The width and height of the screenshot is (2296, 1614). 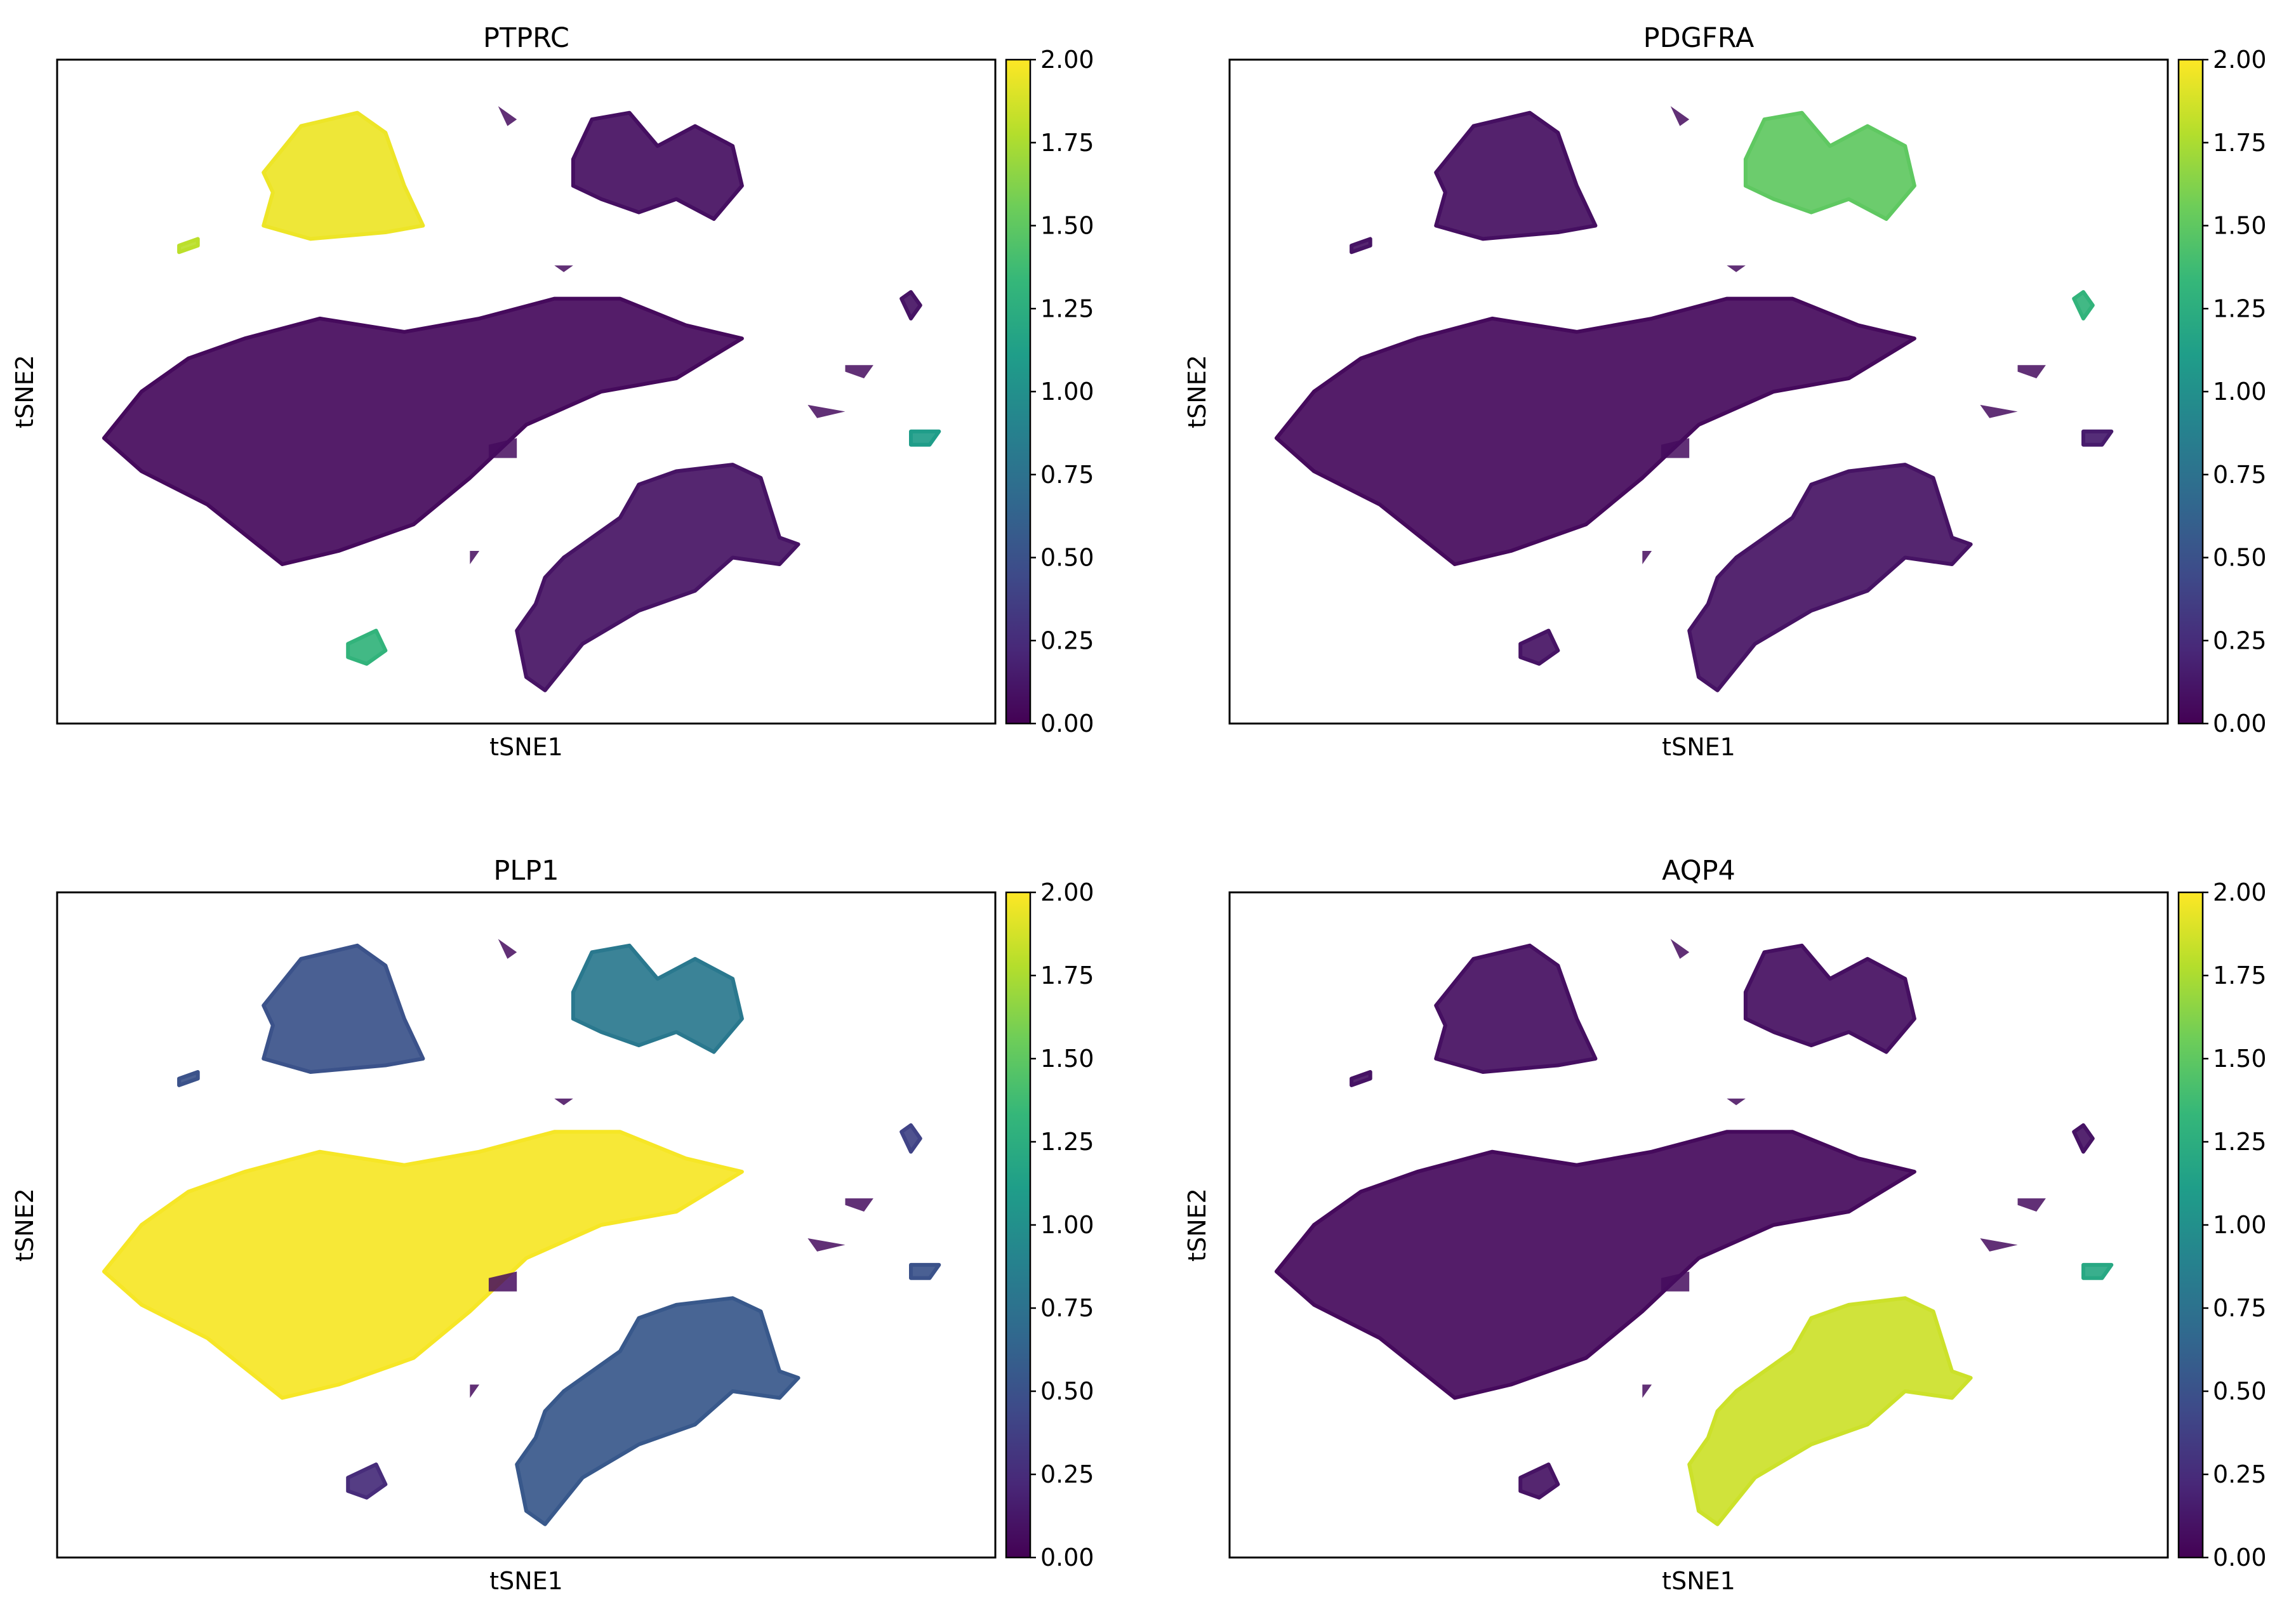 What do you see at coordinates (1699, 38) in the screenshot?
I see `plot-title: PDGFRA` at bounding box center [1699, 38].